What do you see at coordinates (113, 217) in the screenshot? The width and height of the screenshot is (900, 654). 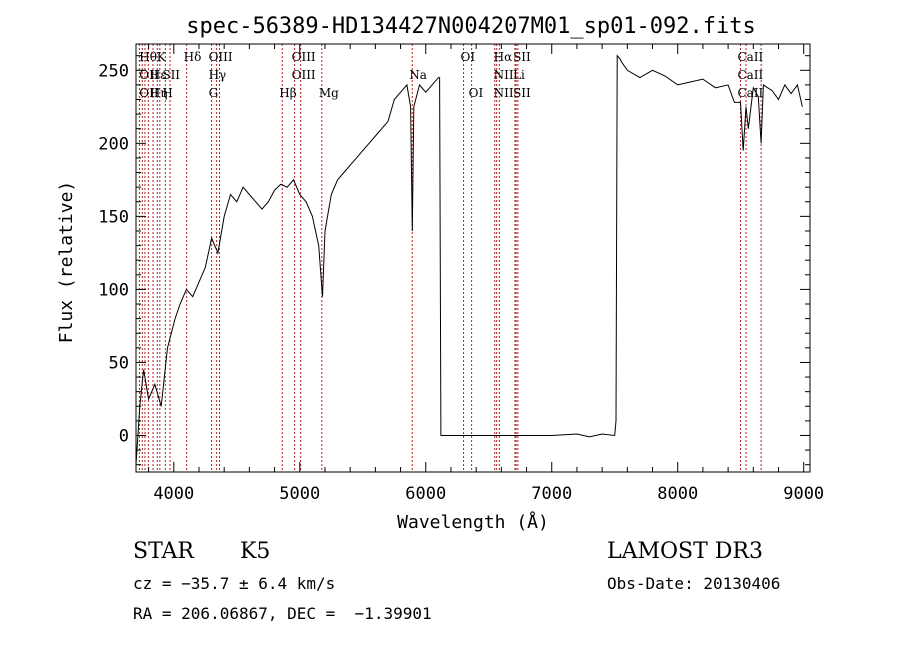 I see `y-tick-label: 150` at bounding box center [113, 217].